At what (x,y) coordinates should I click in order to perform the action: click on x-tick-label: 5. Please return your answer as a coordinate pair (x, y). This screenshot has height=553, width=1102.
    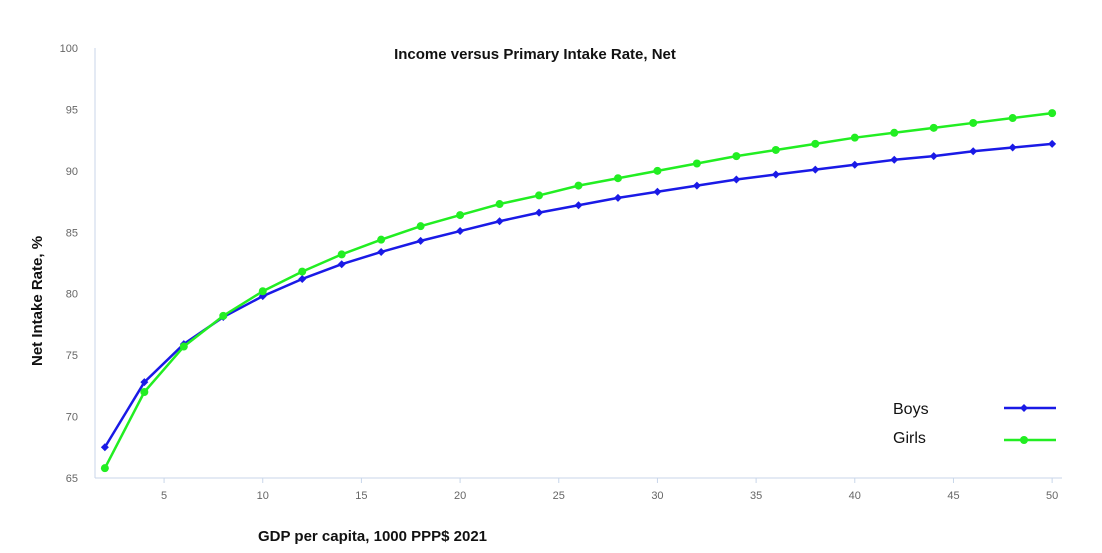
    Looking at the image, I should click on (164, 496).